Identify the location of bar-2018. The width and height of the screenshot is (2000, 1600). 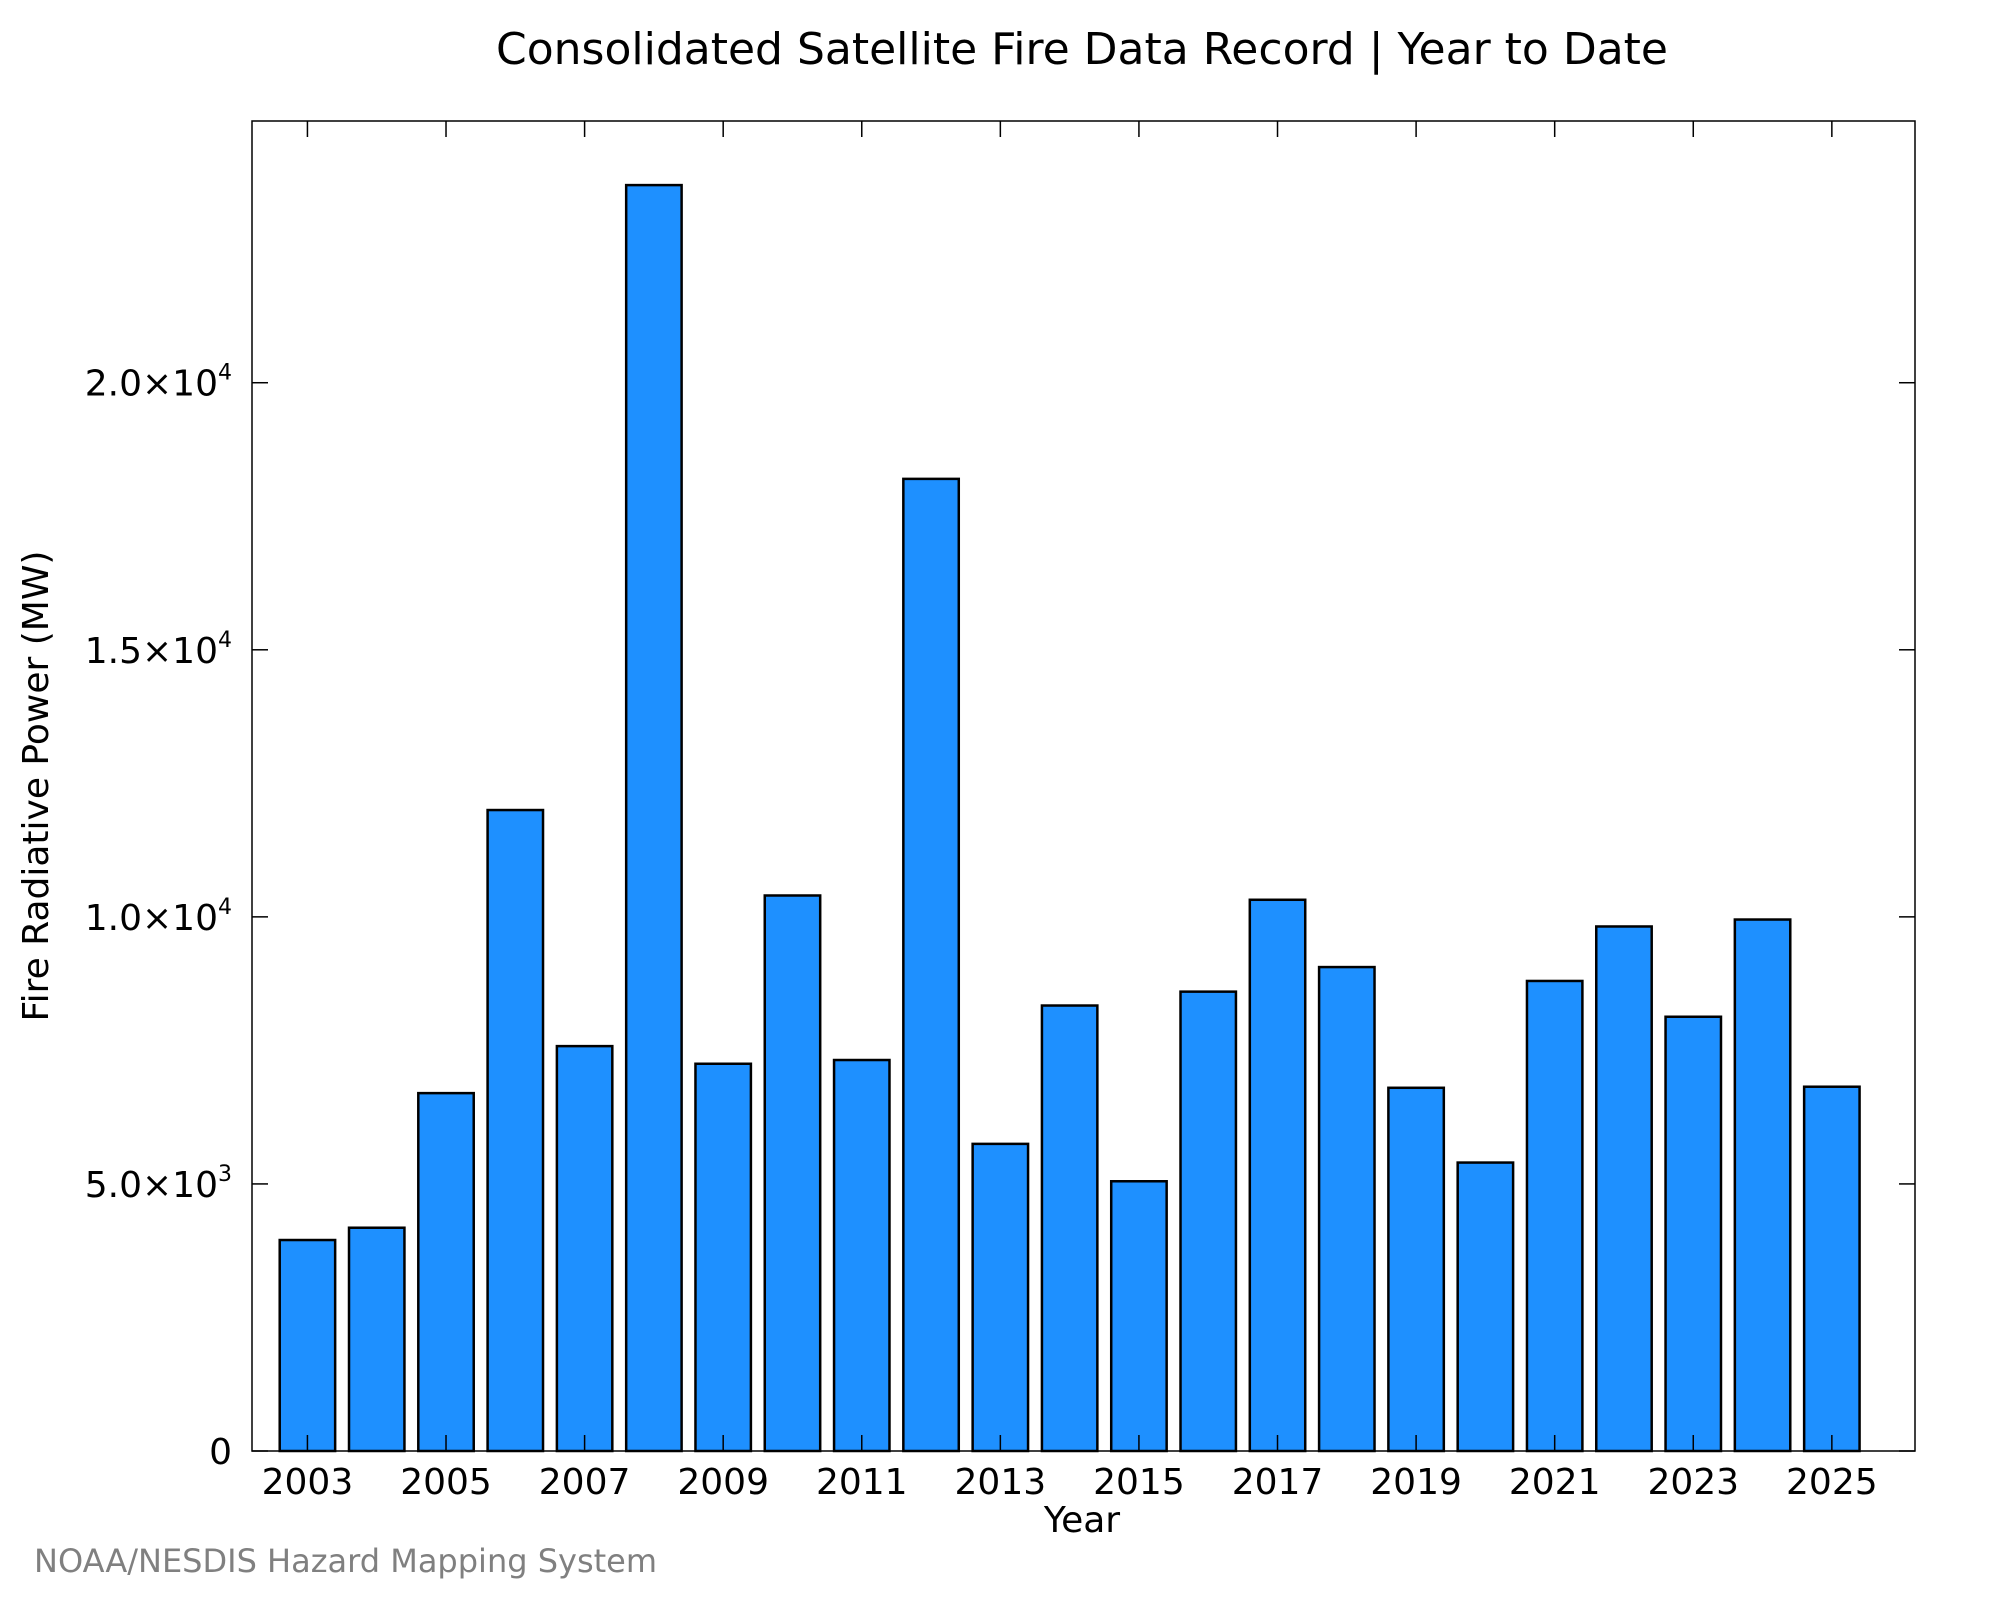
(1346, 1209).